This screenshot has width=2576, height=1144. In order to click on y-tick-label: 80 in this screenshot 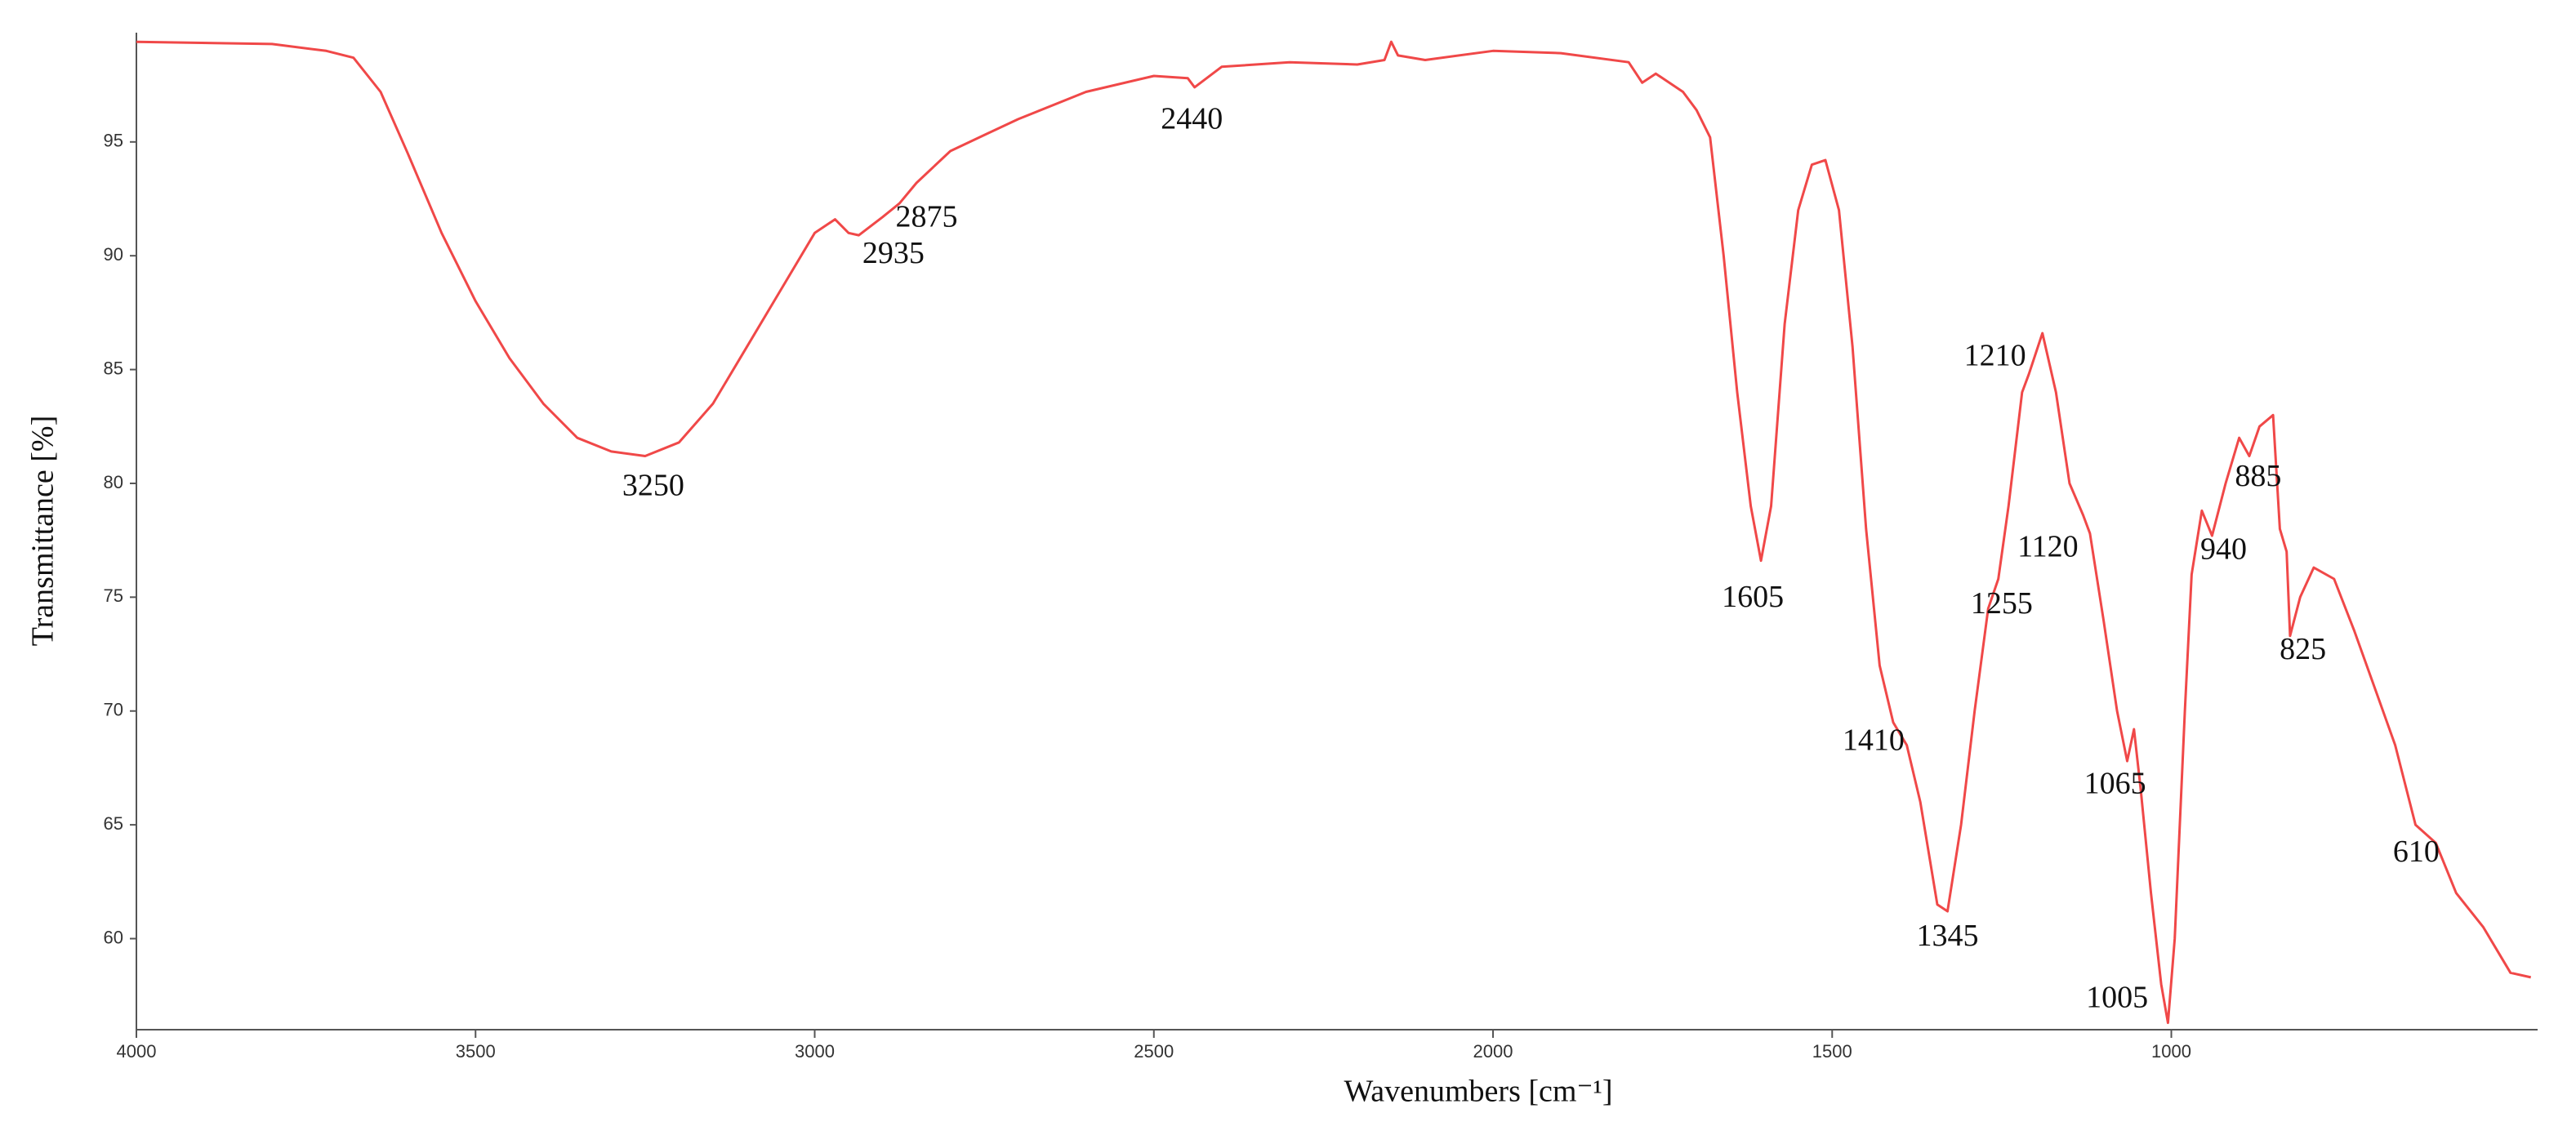, I will do `click(113, 482)`.